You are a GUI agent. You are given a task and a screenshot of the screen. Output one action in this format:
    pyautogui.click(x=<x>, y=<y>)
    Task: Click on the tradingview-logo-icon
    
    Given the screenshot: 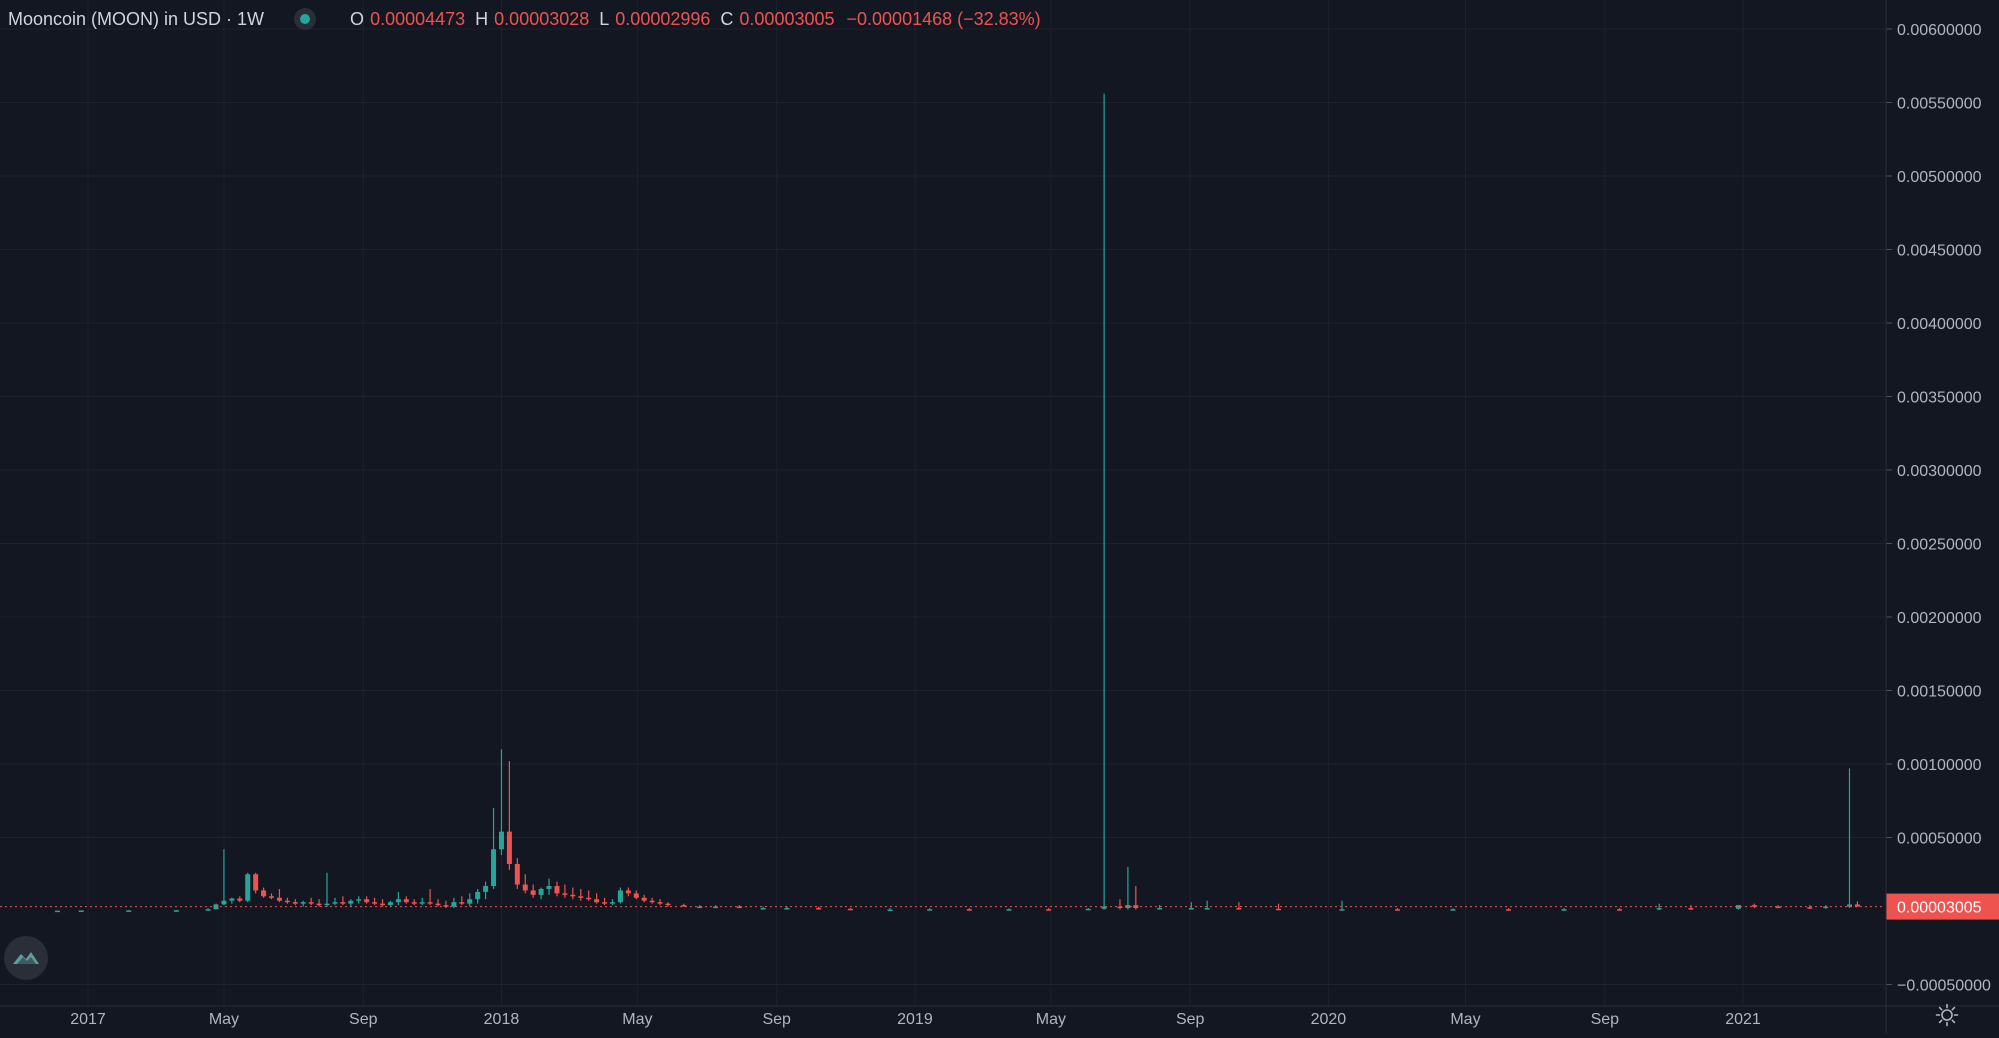 What is the action you would take?
    pyautogui.click(x=26, y=958)
    